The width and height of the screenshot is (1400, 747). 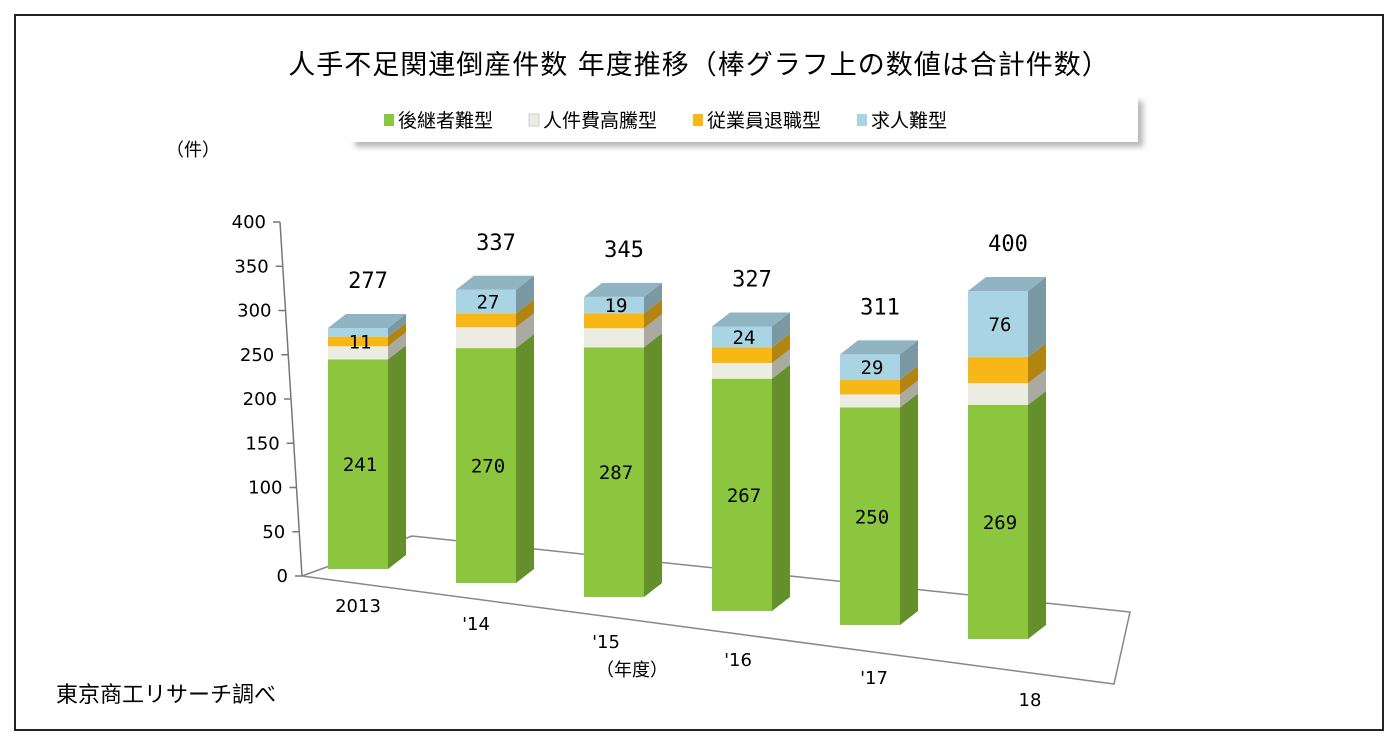 What do you see at coordinates (874, 678) in the screenshot?
I see `x-tick-label-4: '17` at bounding box center [874, 678].